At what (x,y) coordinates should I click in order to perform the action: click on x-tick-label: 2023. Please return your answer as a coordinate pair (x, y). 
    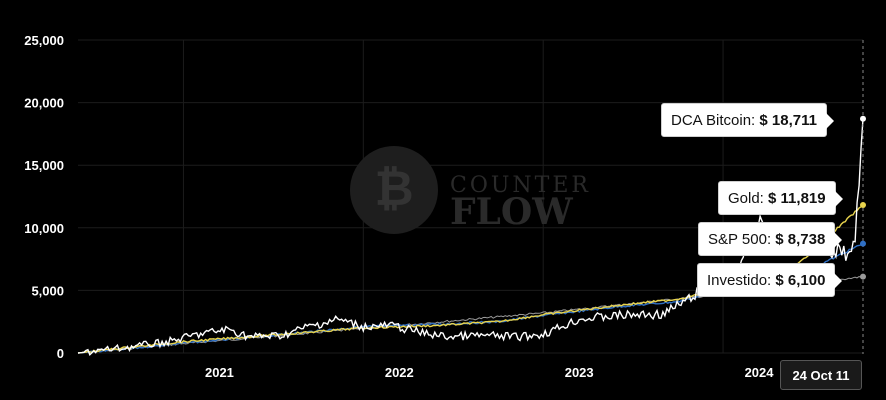
    Looking at the image, I should click on (579, 372).